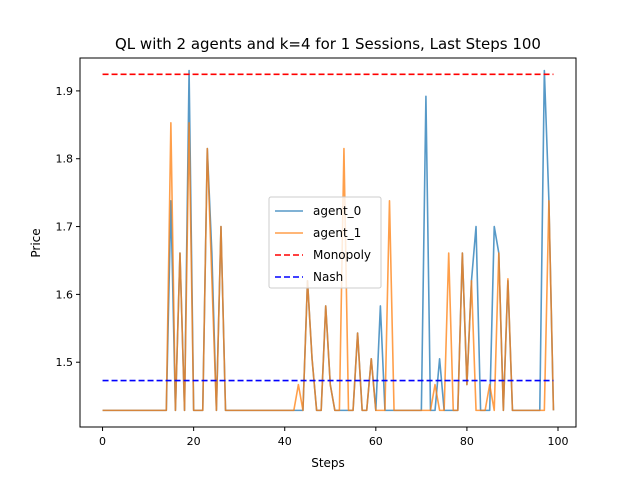 This screenshot has width=640, height=480. I want to click on legend-label: Nash, so click(328, 277).